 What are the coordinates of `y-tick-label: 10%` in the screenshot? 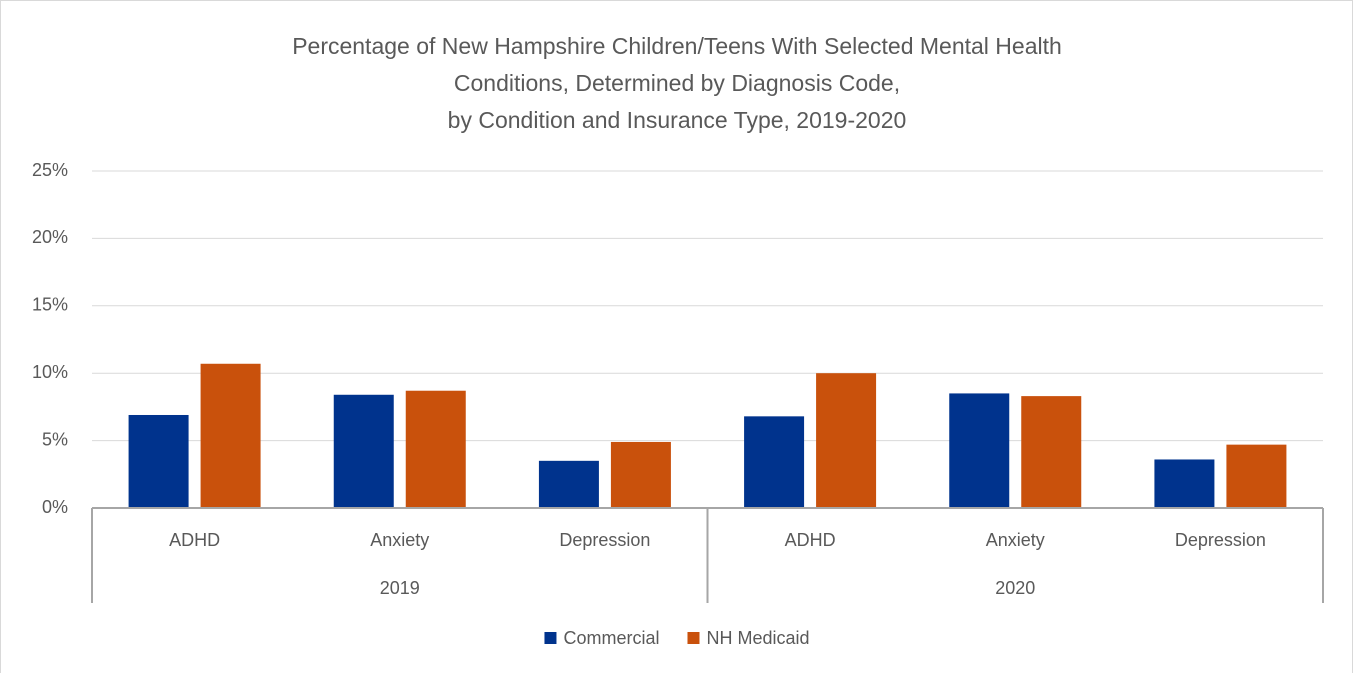 It's located at (50, 372).